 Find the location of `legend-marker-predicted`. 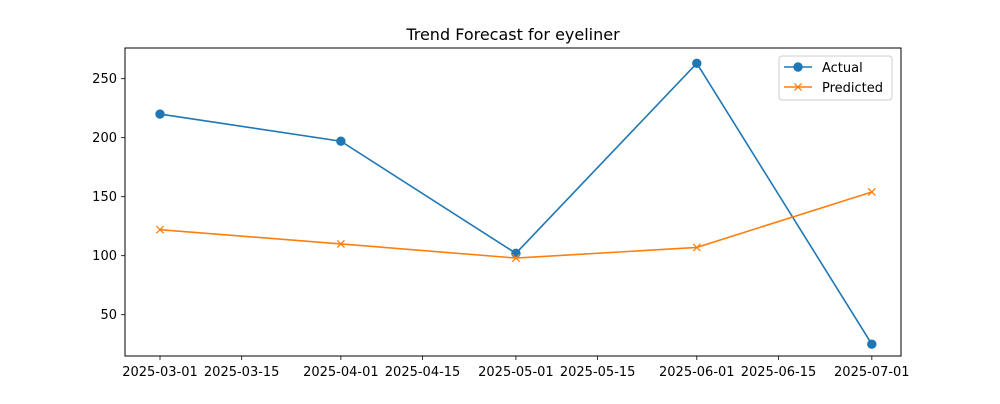

legend-marker-predicted is located at coordinates (798, 87).